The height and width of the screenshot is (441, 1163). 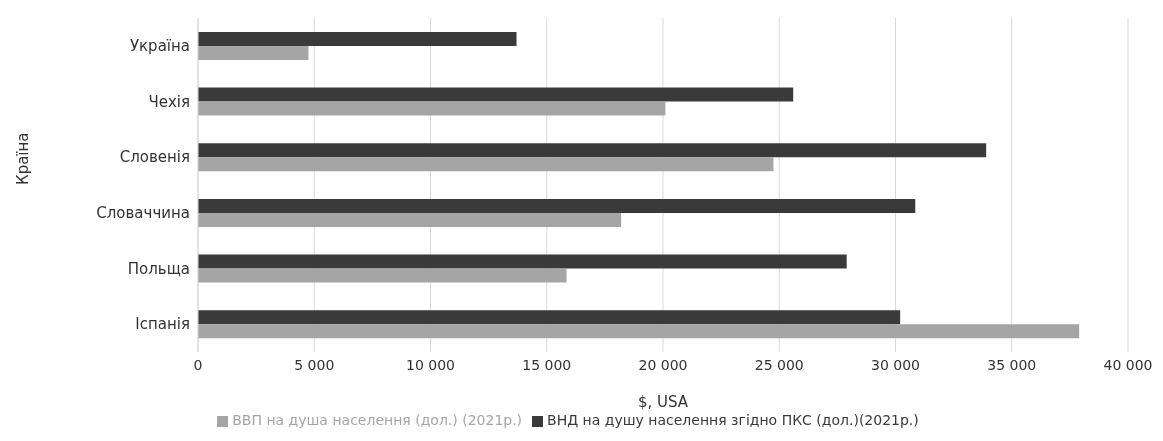 What do you see at coordinates (733, 420) in the screenshot?
I see `legend-label: ВНД на душу населення згідно ПКС (дол.)(2021р.)` at bounding box center [733, 420].